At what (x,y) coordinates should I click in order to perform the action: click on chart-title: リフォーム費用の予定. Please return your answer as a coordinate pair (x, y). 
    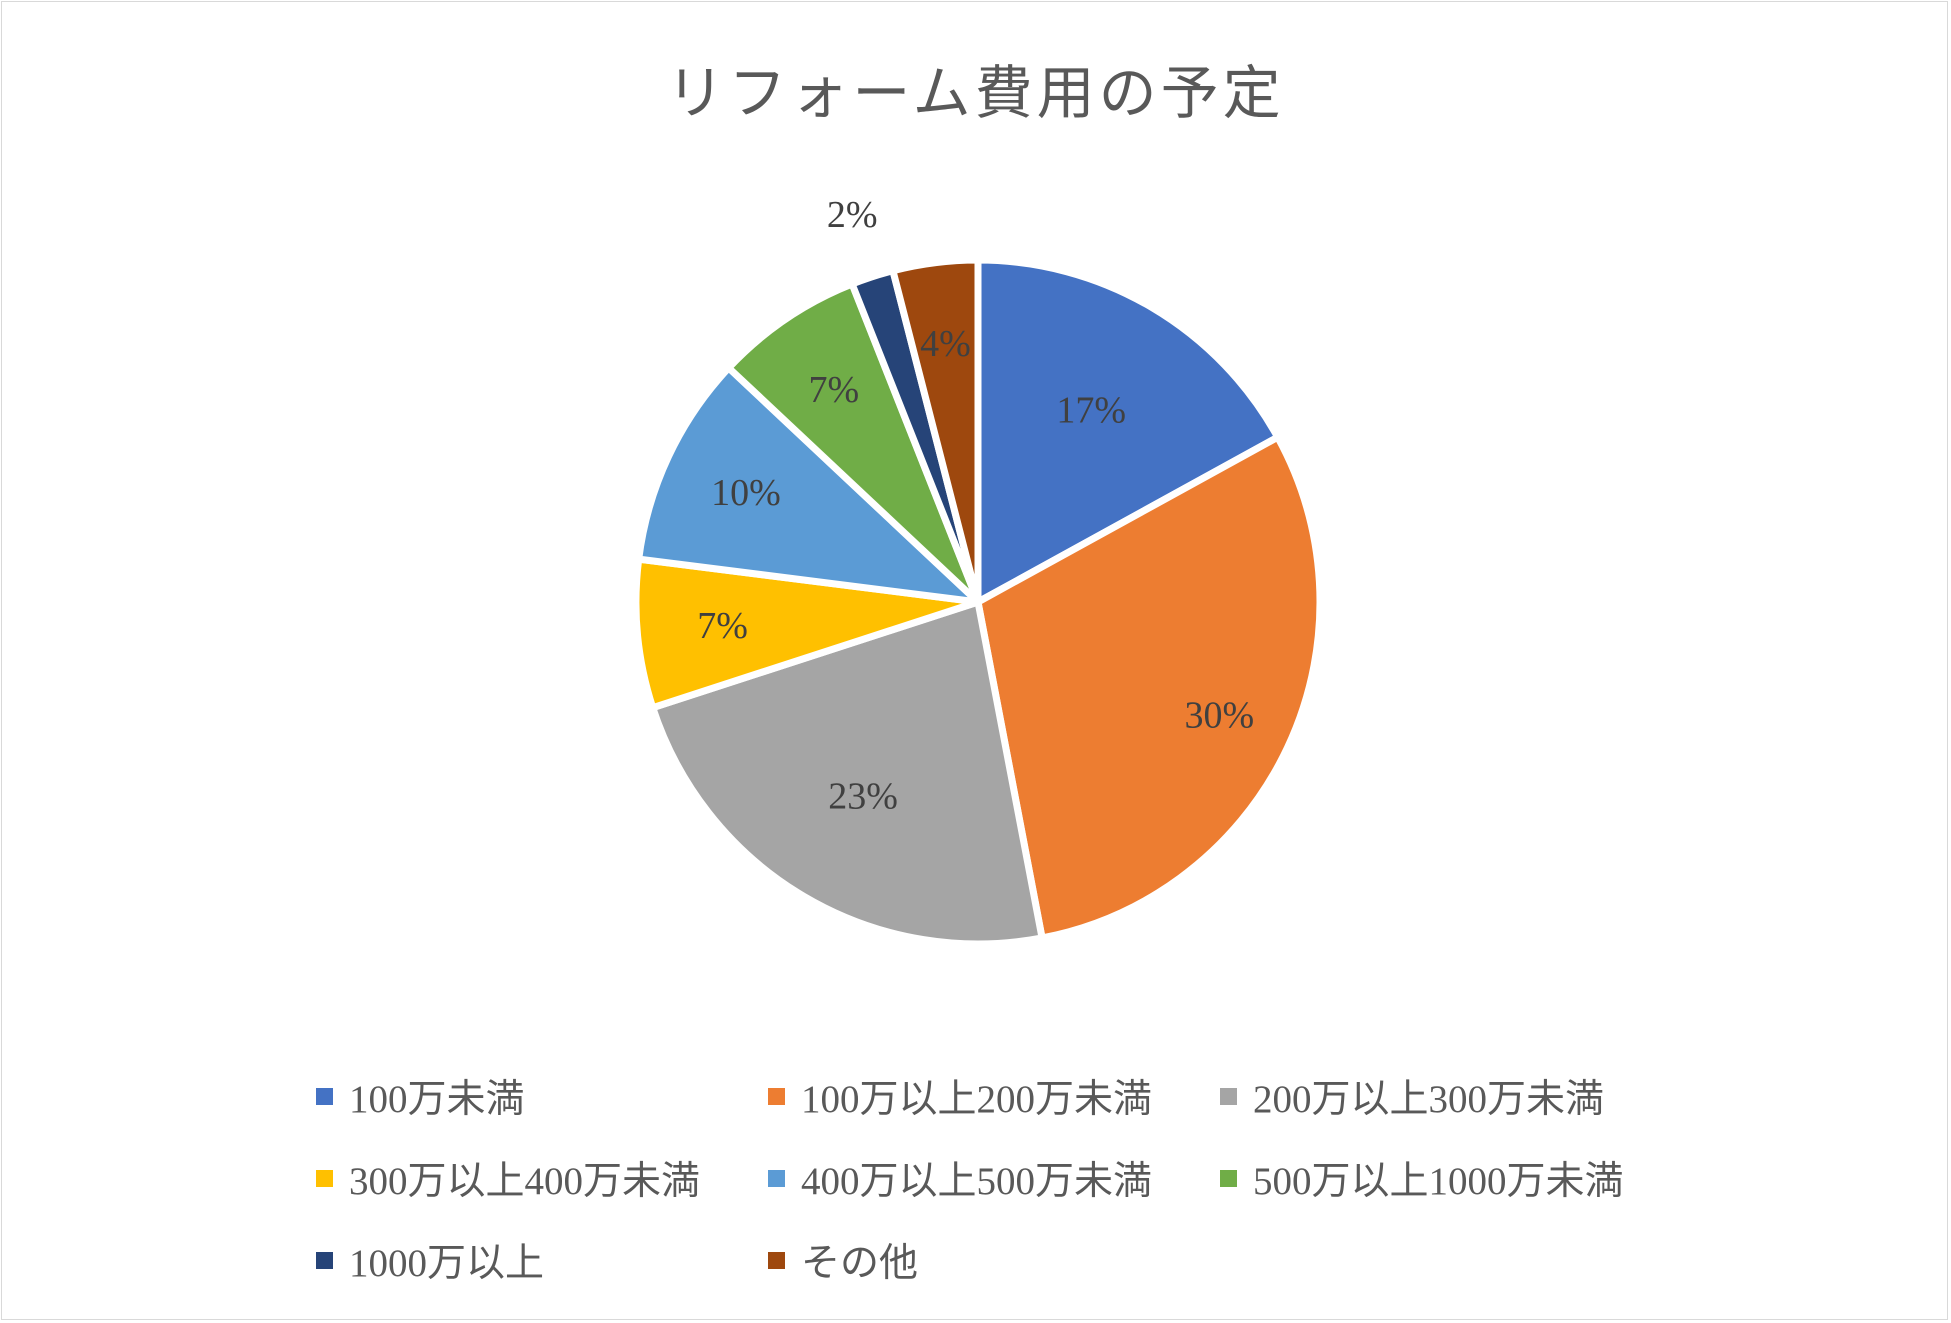
    Looking at the image, I should click on (975, 93).